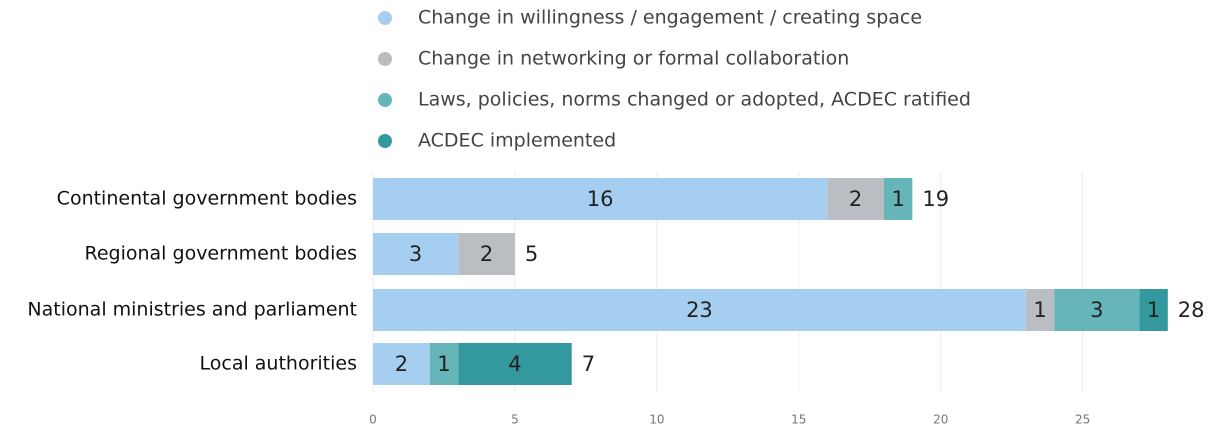 The width and height of the screenshot is (1215, 427). Describe the element at coordinates (515, 420) in the screenshot. I see `x-tick-label: 5` at that location.